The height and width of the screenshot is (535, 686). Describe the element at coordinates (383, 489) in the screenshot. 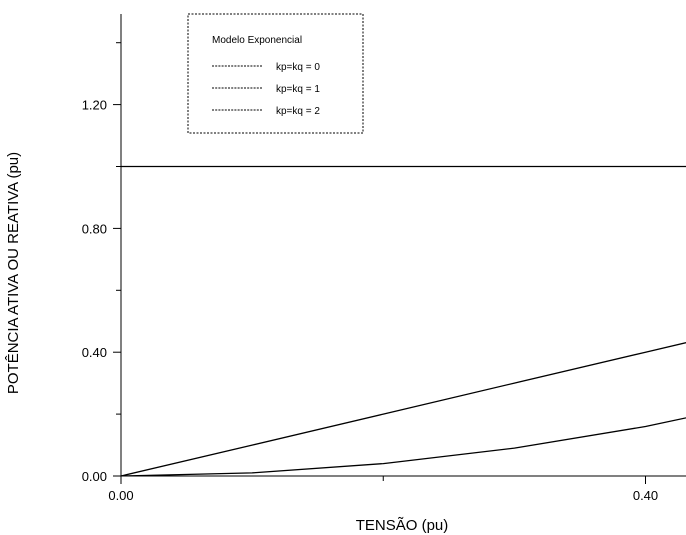

I see `x-axis-ticks: 0.000.400.80` at that location.